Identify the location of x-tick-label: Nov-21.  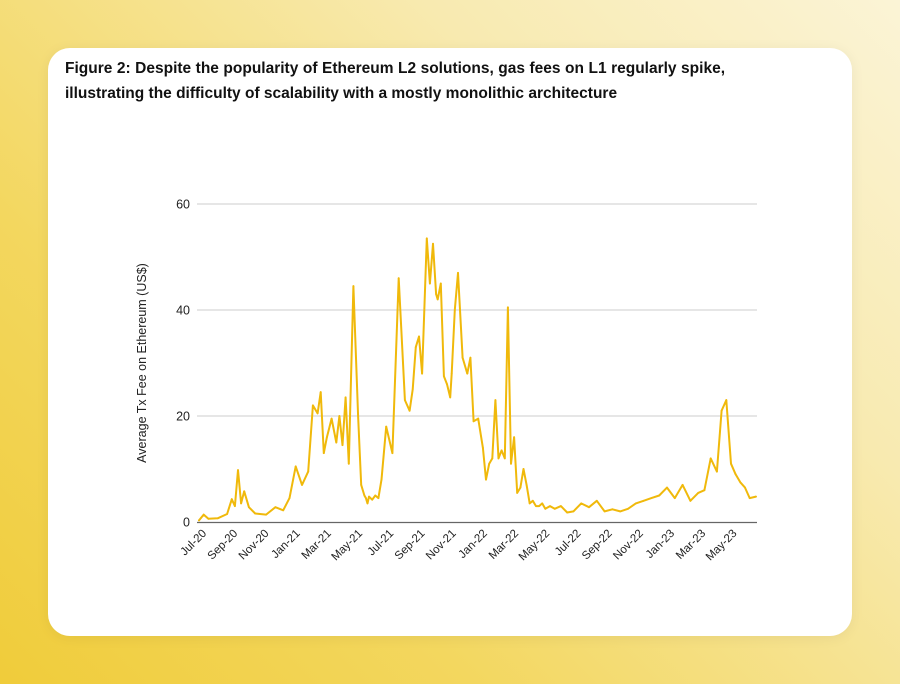
(441, 545).